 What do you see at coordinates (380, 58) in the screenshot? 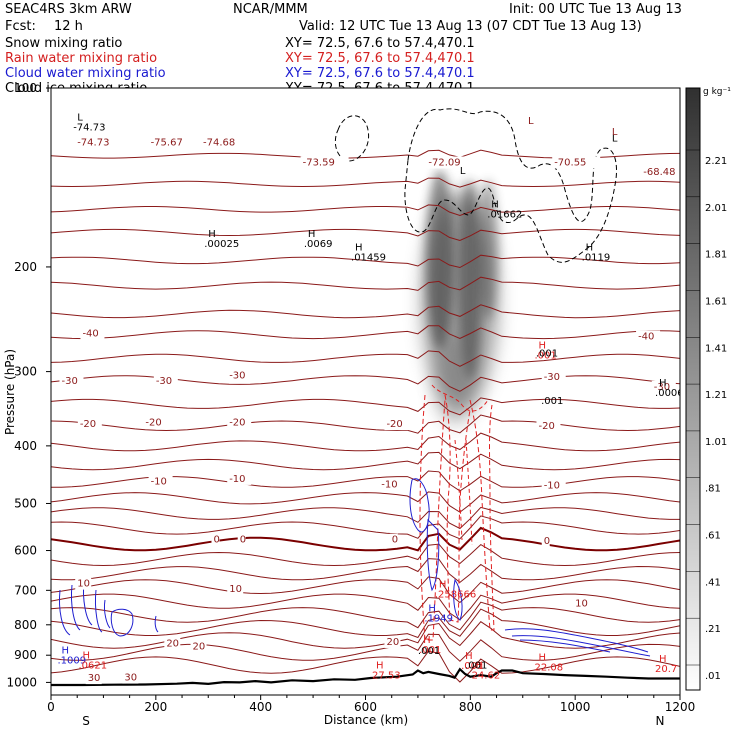
I see `field-rain-xy: XY= 72.5, 67.6 to 57.4,470.1` at bounding box center [380, 58].